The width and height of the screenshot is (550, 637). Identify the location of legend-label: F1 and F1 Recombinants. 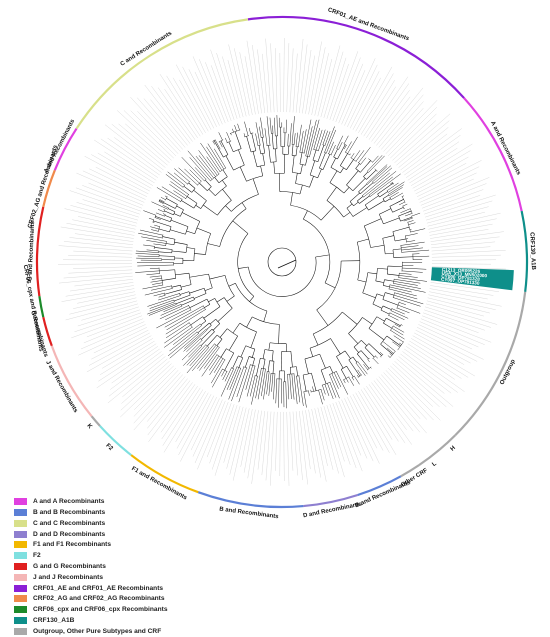
(72, 544).